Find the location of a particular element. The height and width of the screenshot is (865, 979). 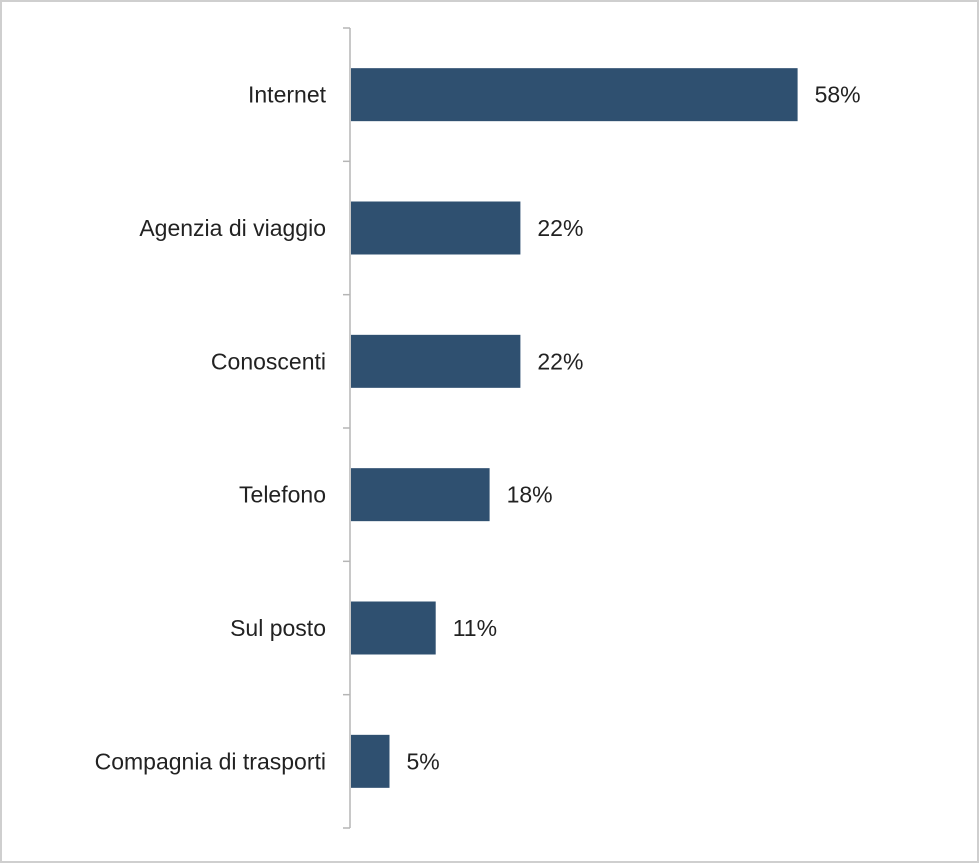

category-label: Sul posto is located at coordinates (278, 628).